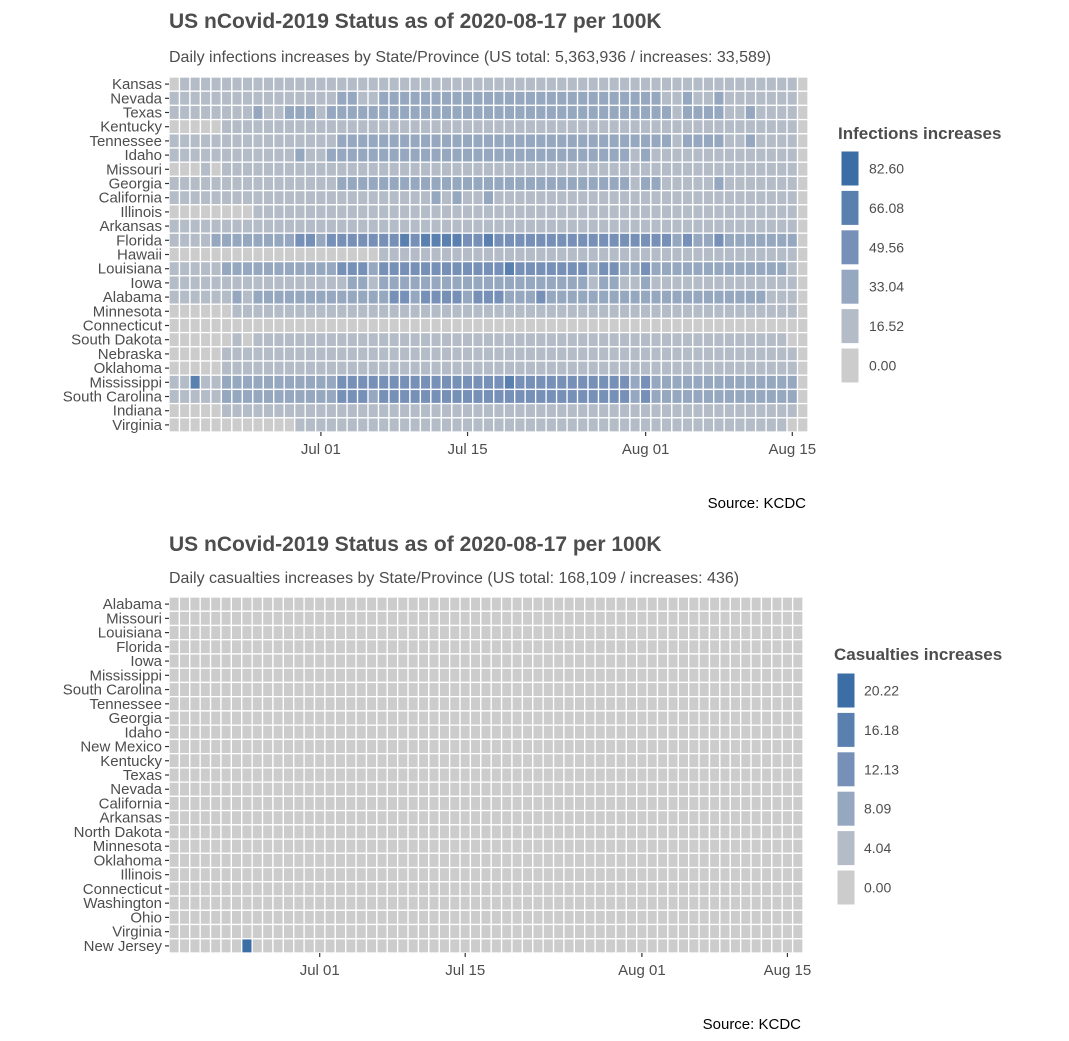  I want to click on y-tick-label: Iowa, so click(146, 661).